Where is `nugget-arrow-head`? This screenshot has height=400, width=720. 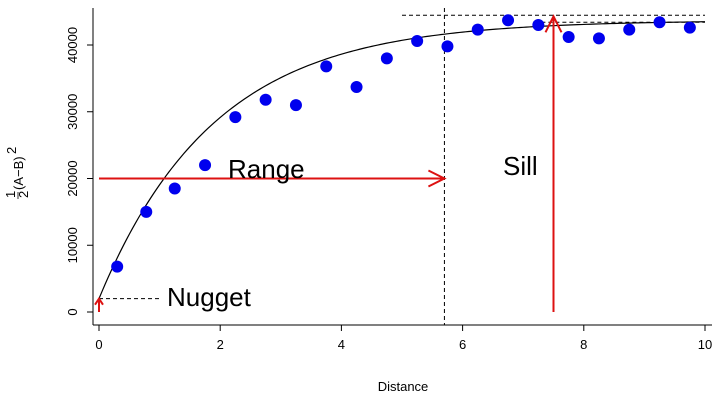 nugget-arrow-head is located at coordinates (99, 301).